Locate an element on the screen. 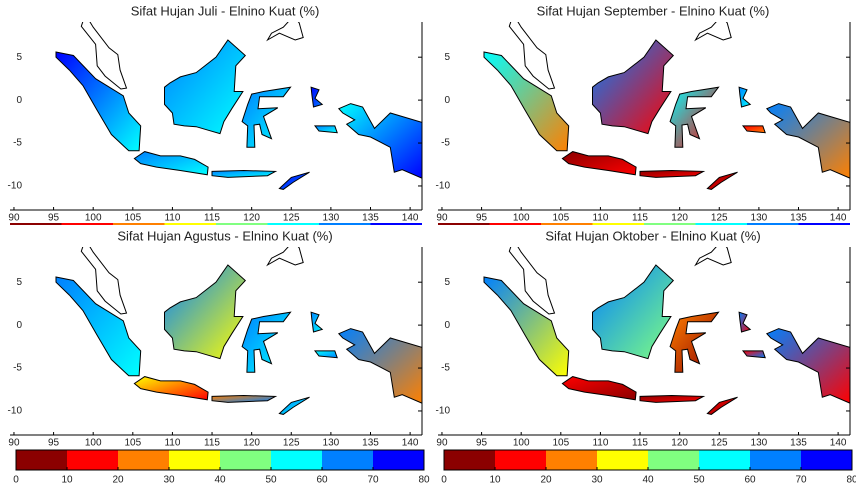  y-tick-label: 5 is located at coordinates (19, 282).